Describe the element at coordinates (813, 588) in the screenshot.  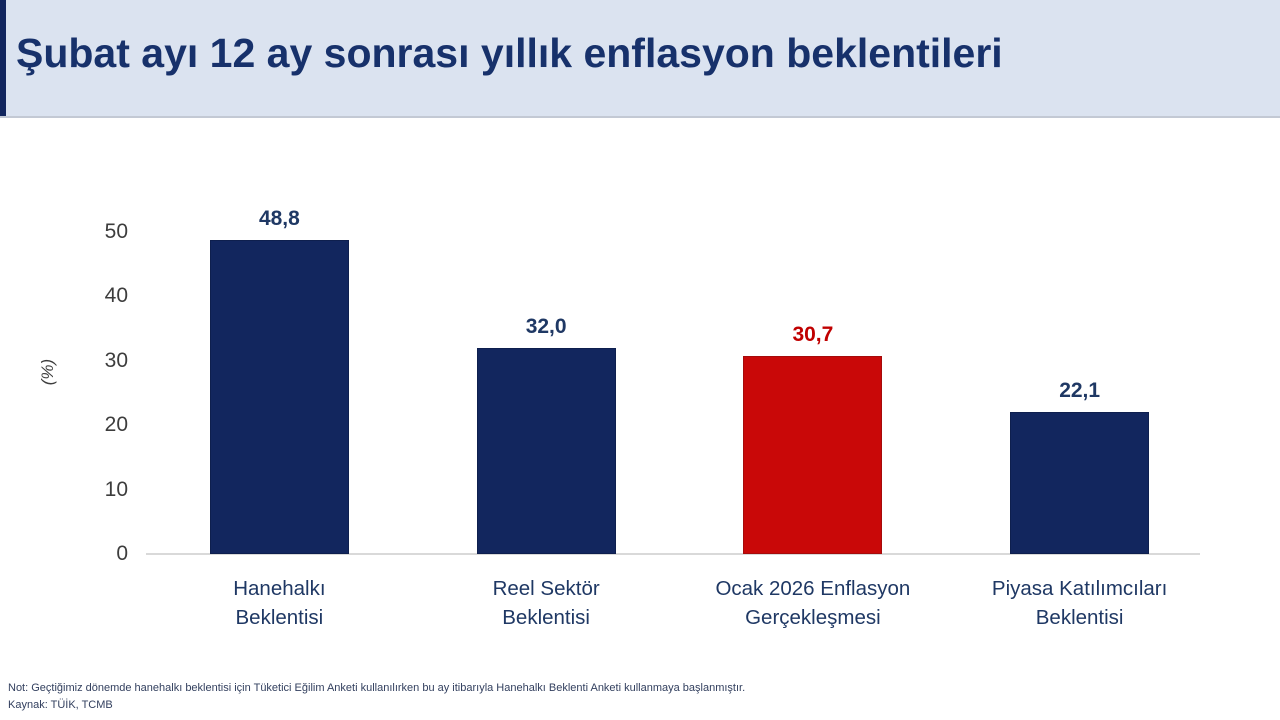
I see `category-label: Ocak 2026 Enflasyon` at that location.